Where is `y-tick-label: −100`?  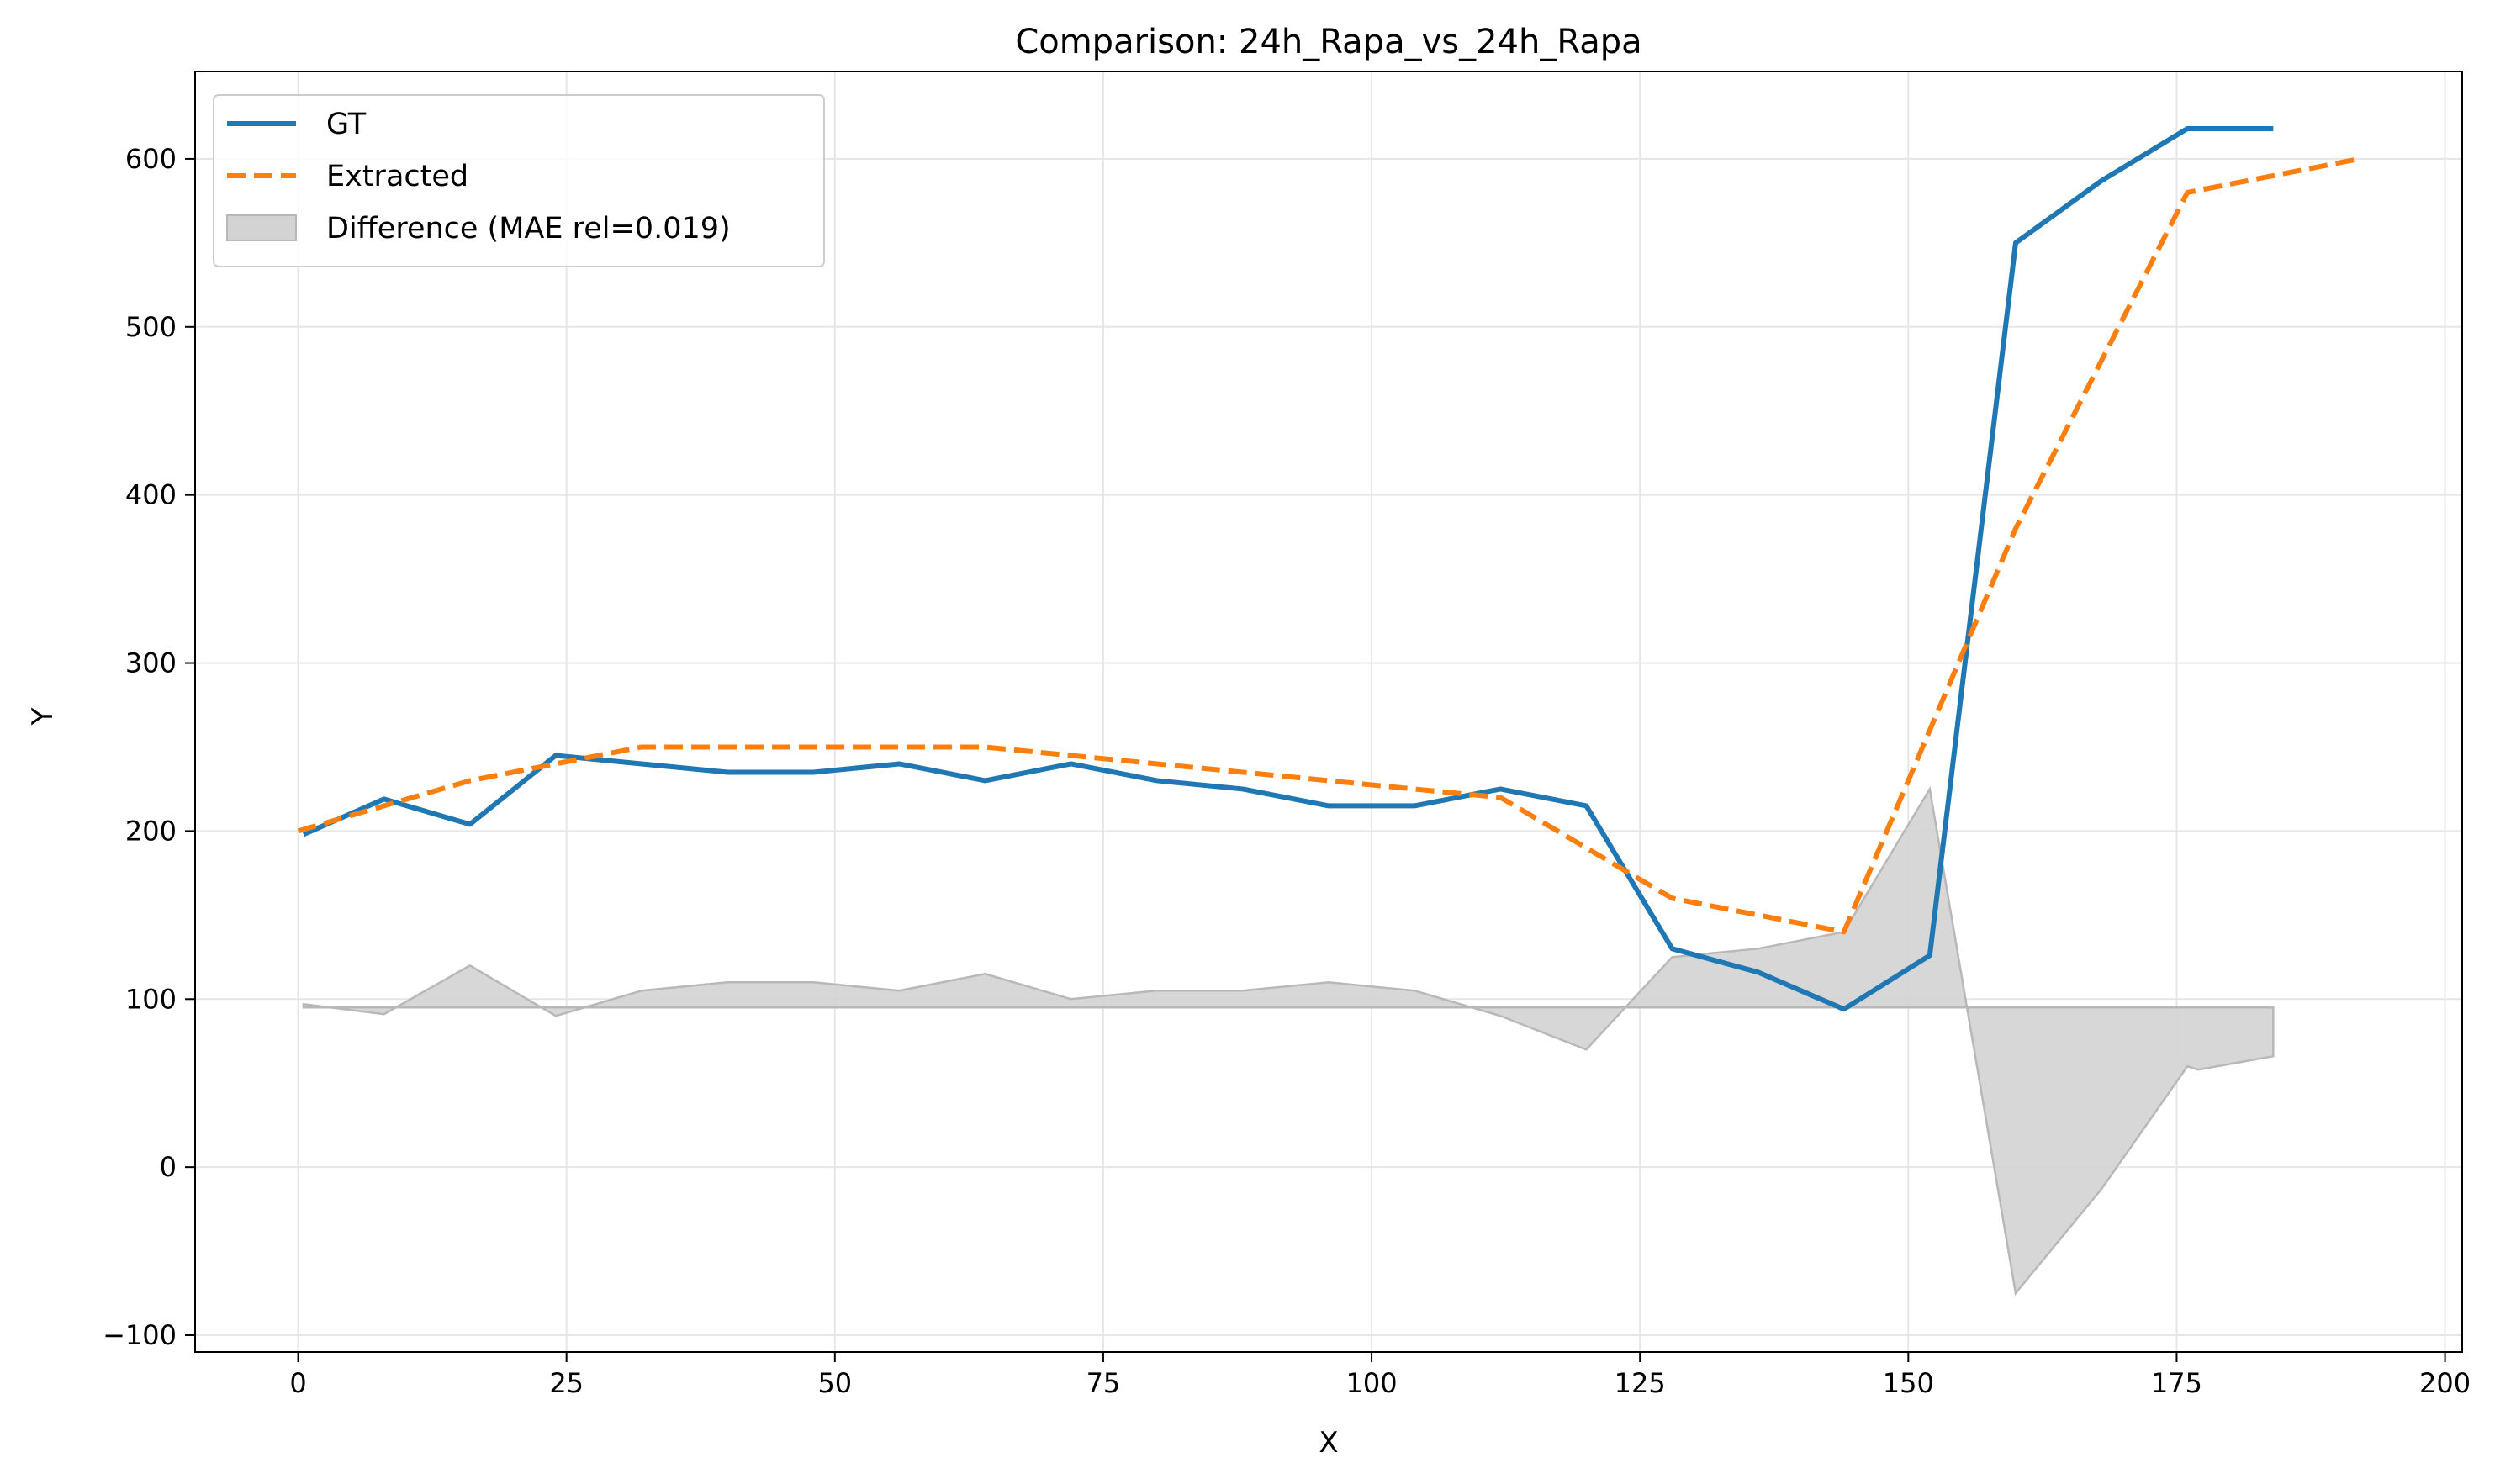 y-tick-label: −100 is located at coordinates (140, 1335).